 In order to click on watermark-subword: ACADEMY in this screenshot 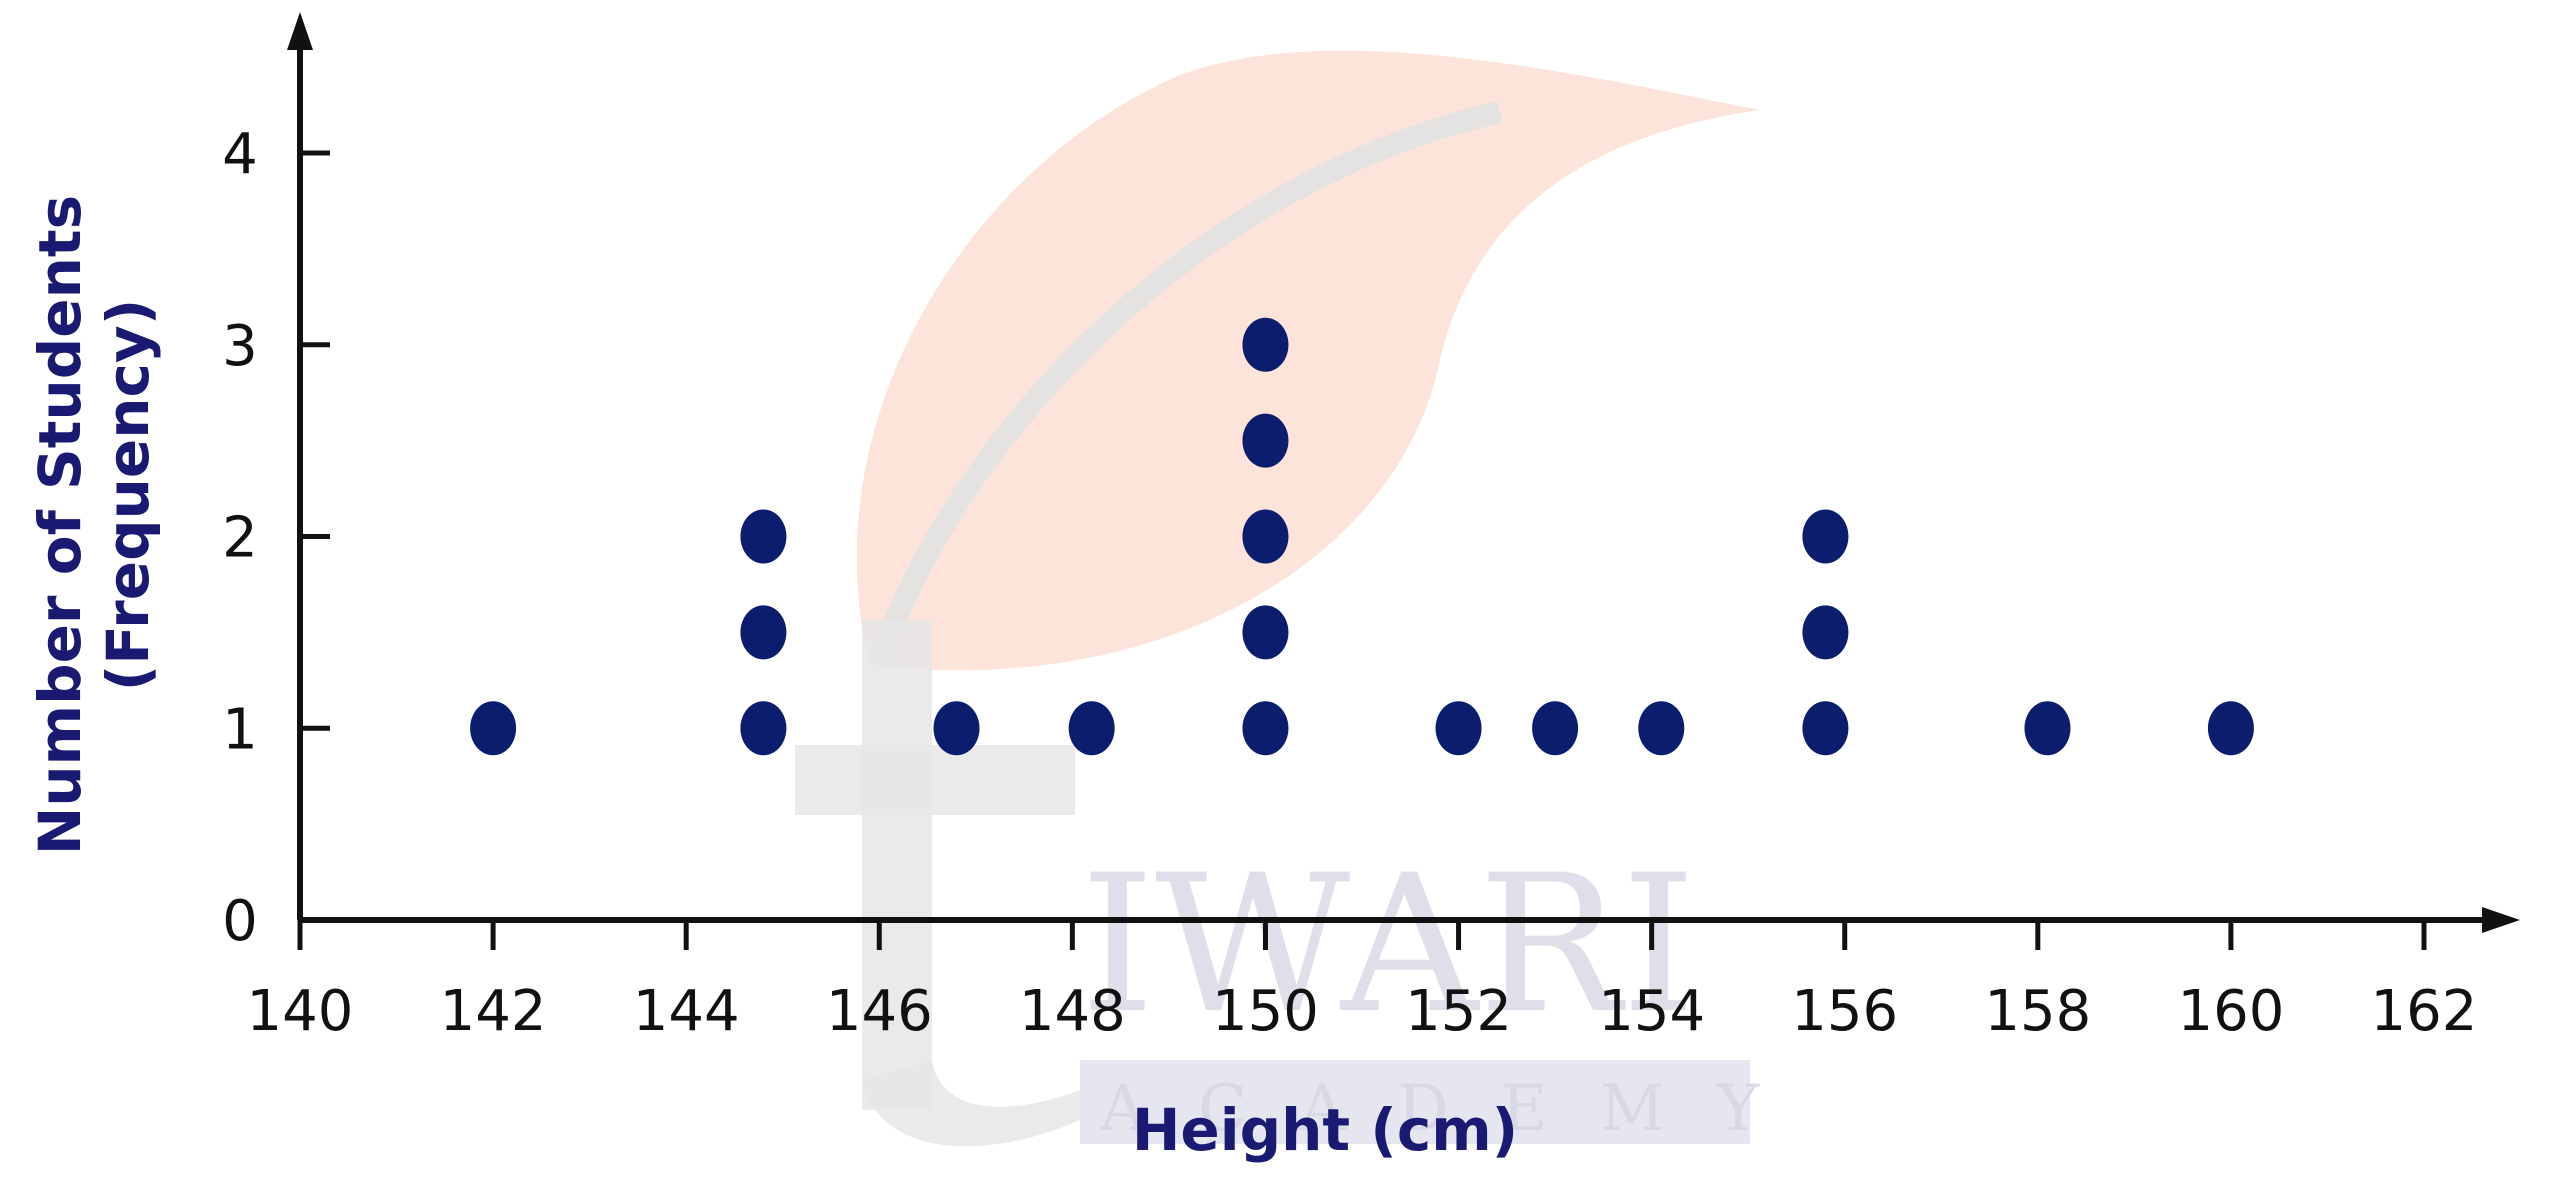, I will do `click(1455, 1109)`.